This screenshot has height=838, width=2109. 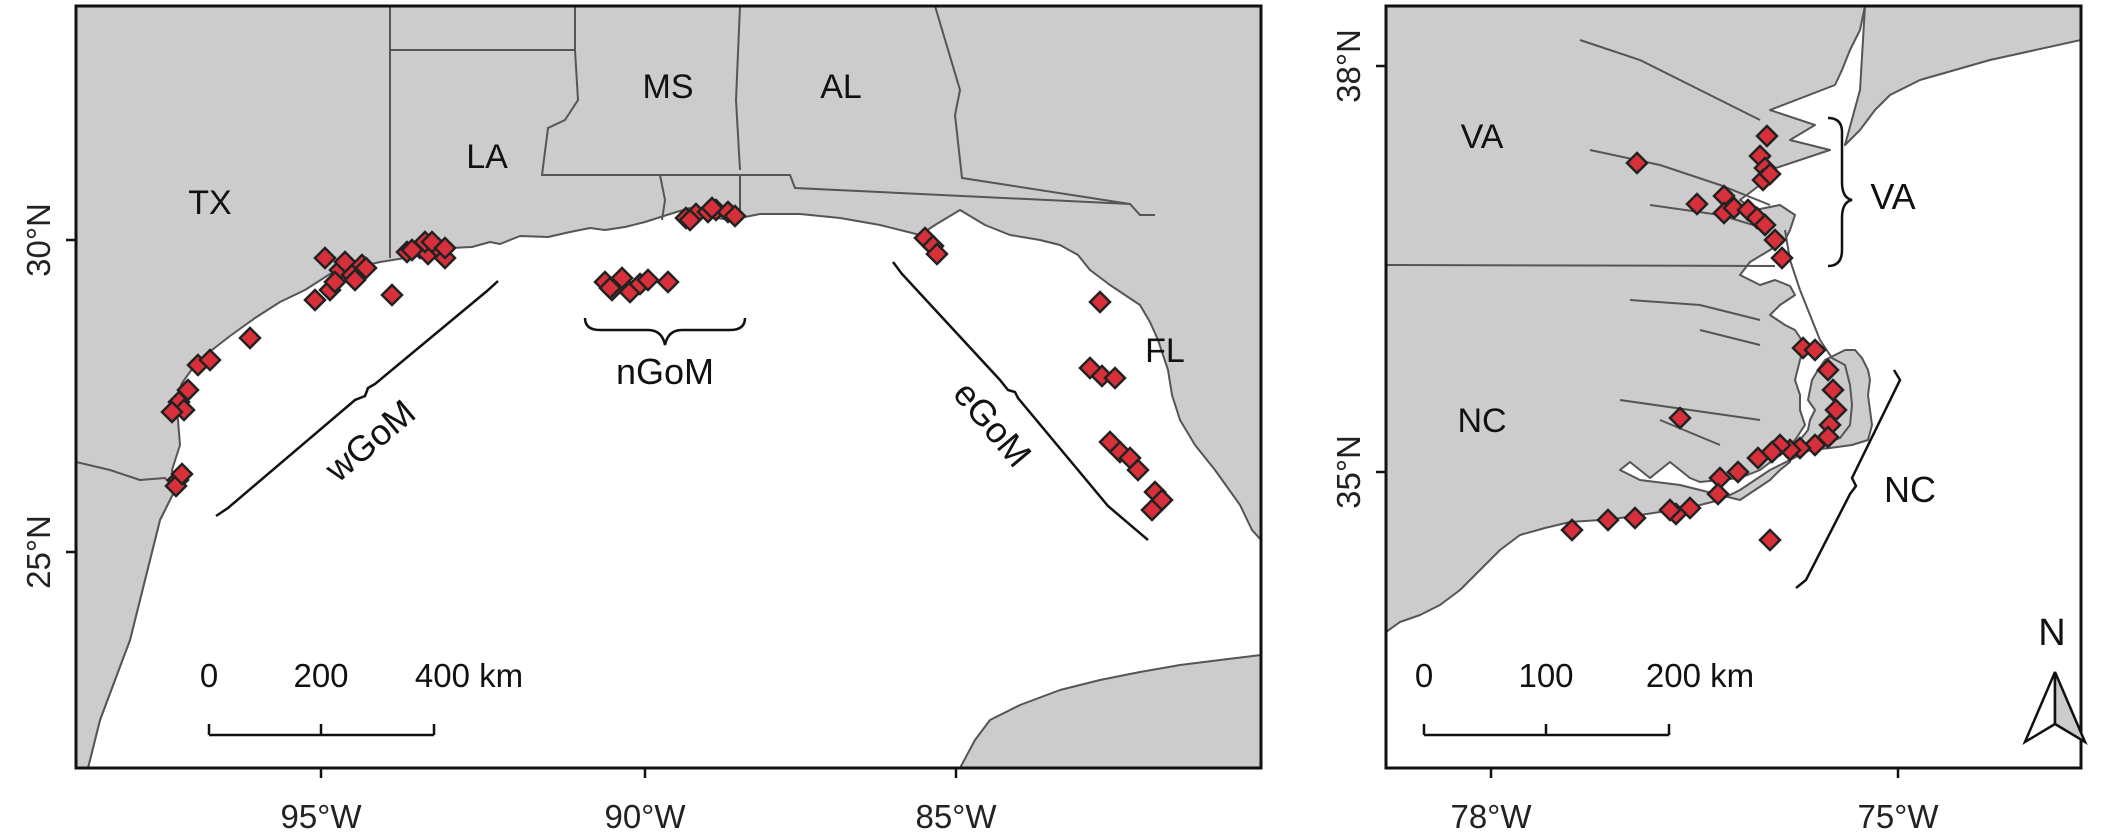 What do you see at coordinates (665, 331) in the screenshot?
I see `brace-ngom` at bounding box center [665, 331].